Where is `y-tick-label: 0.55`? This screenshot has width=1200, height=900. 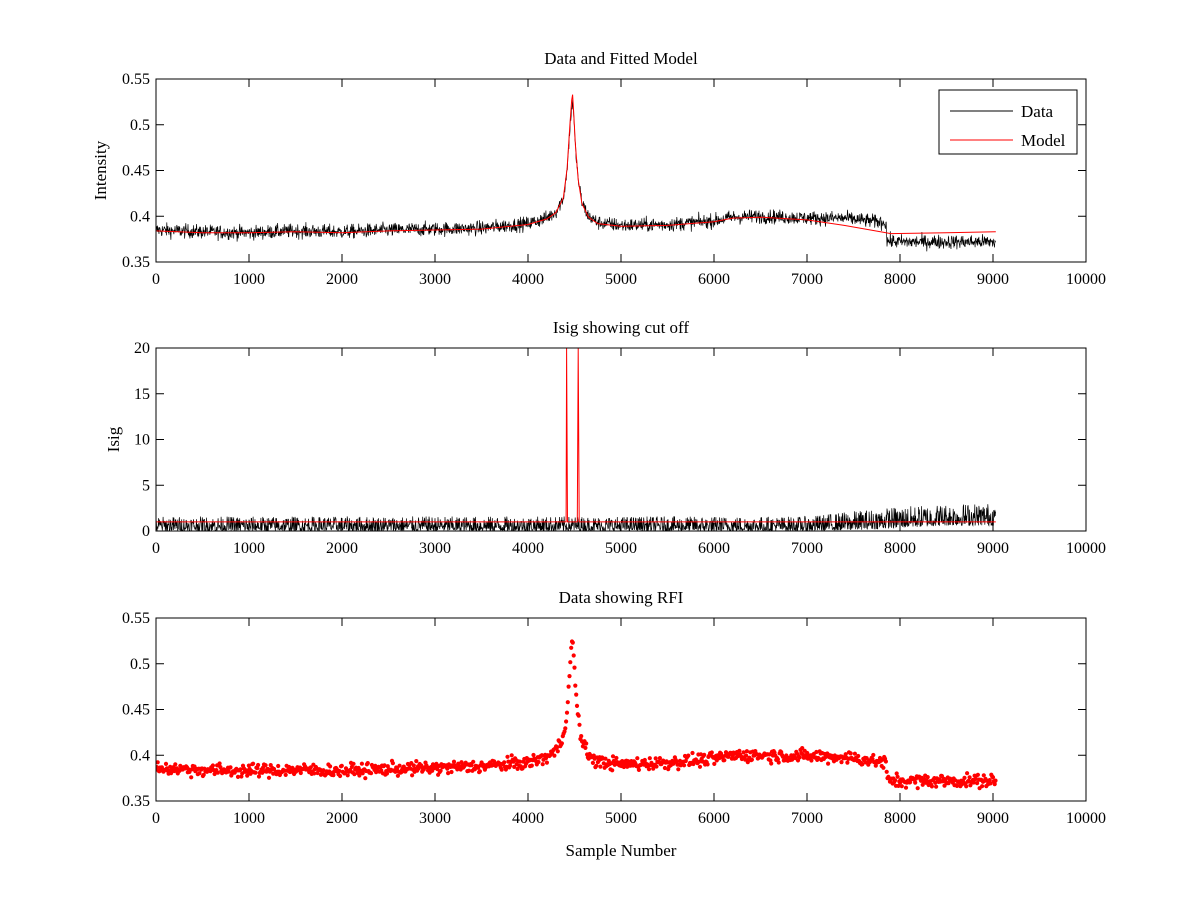 y-tick-label: 0.55 is located at coordinates (136, 618).